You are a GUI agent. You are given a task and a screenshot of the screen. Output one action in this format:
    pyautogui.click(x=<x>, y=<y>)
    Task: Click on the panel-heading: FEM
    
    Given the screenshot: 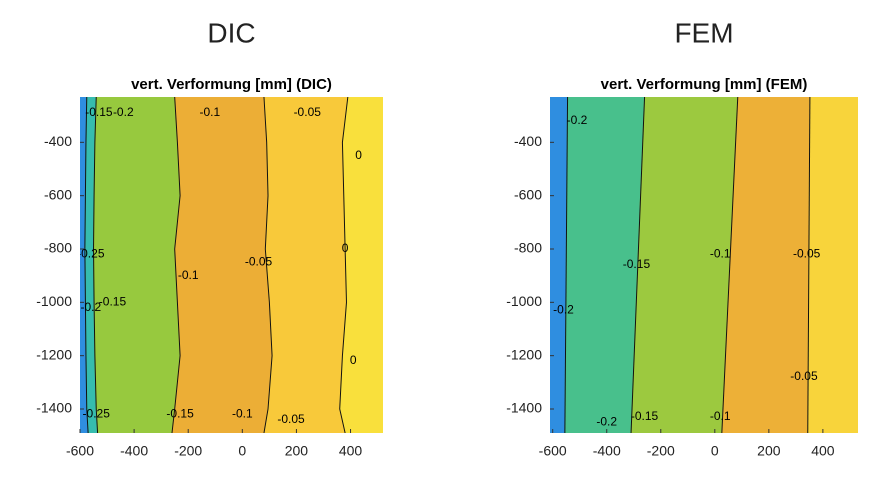 What is the action you would take?
    pyautogui.click(x=703, y=32)
    